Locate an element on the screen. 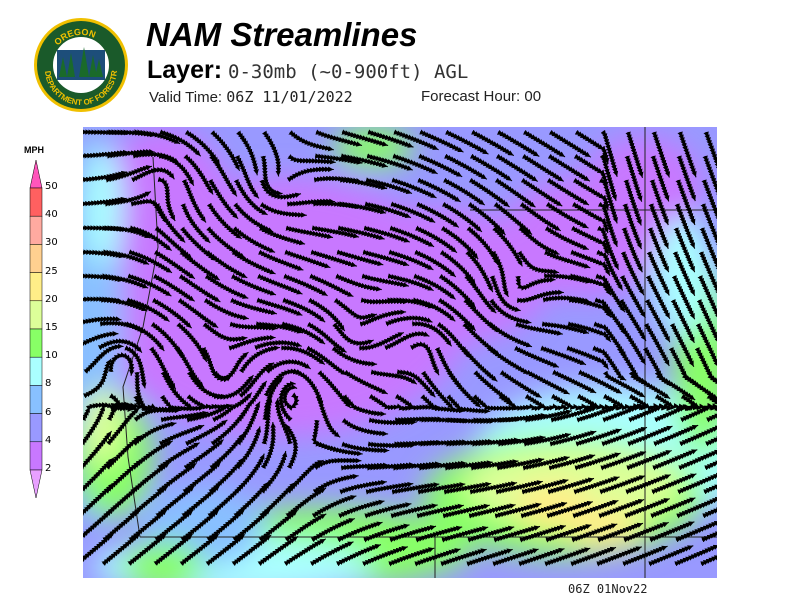 This screenshot has width=800, height=600. forecast-hour-label: Forecast Hour: is located at coordinates (471, 96).